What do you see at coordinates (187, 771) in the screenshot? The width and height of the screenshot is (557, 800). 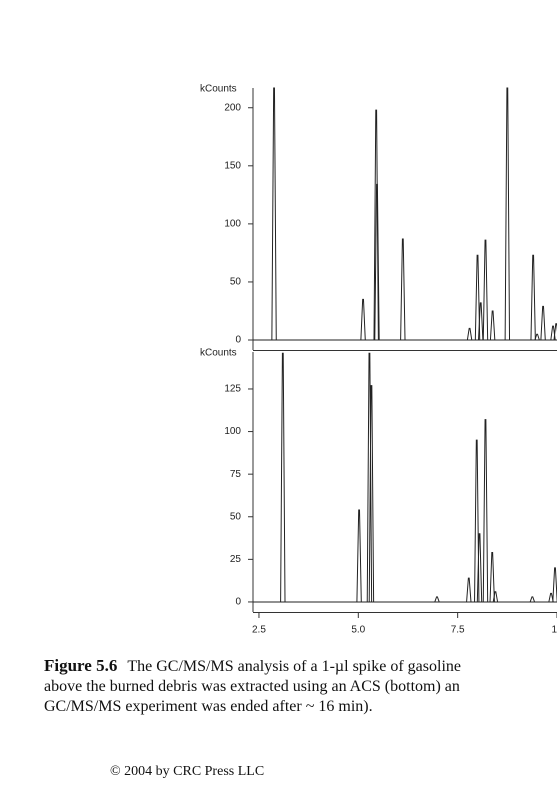 I see `copyright: © 2004 by CRC Press LLC` at bounding box center [187, 771].